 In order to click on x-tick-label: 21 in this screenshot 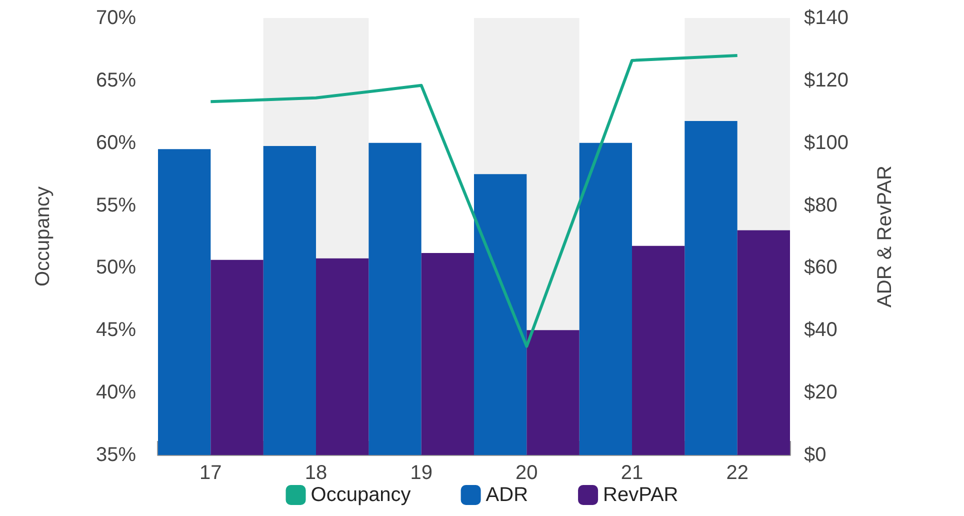, I will do `click(632, 473)`.